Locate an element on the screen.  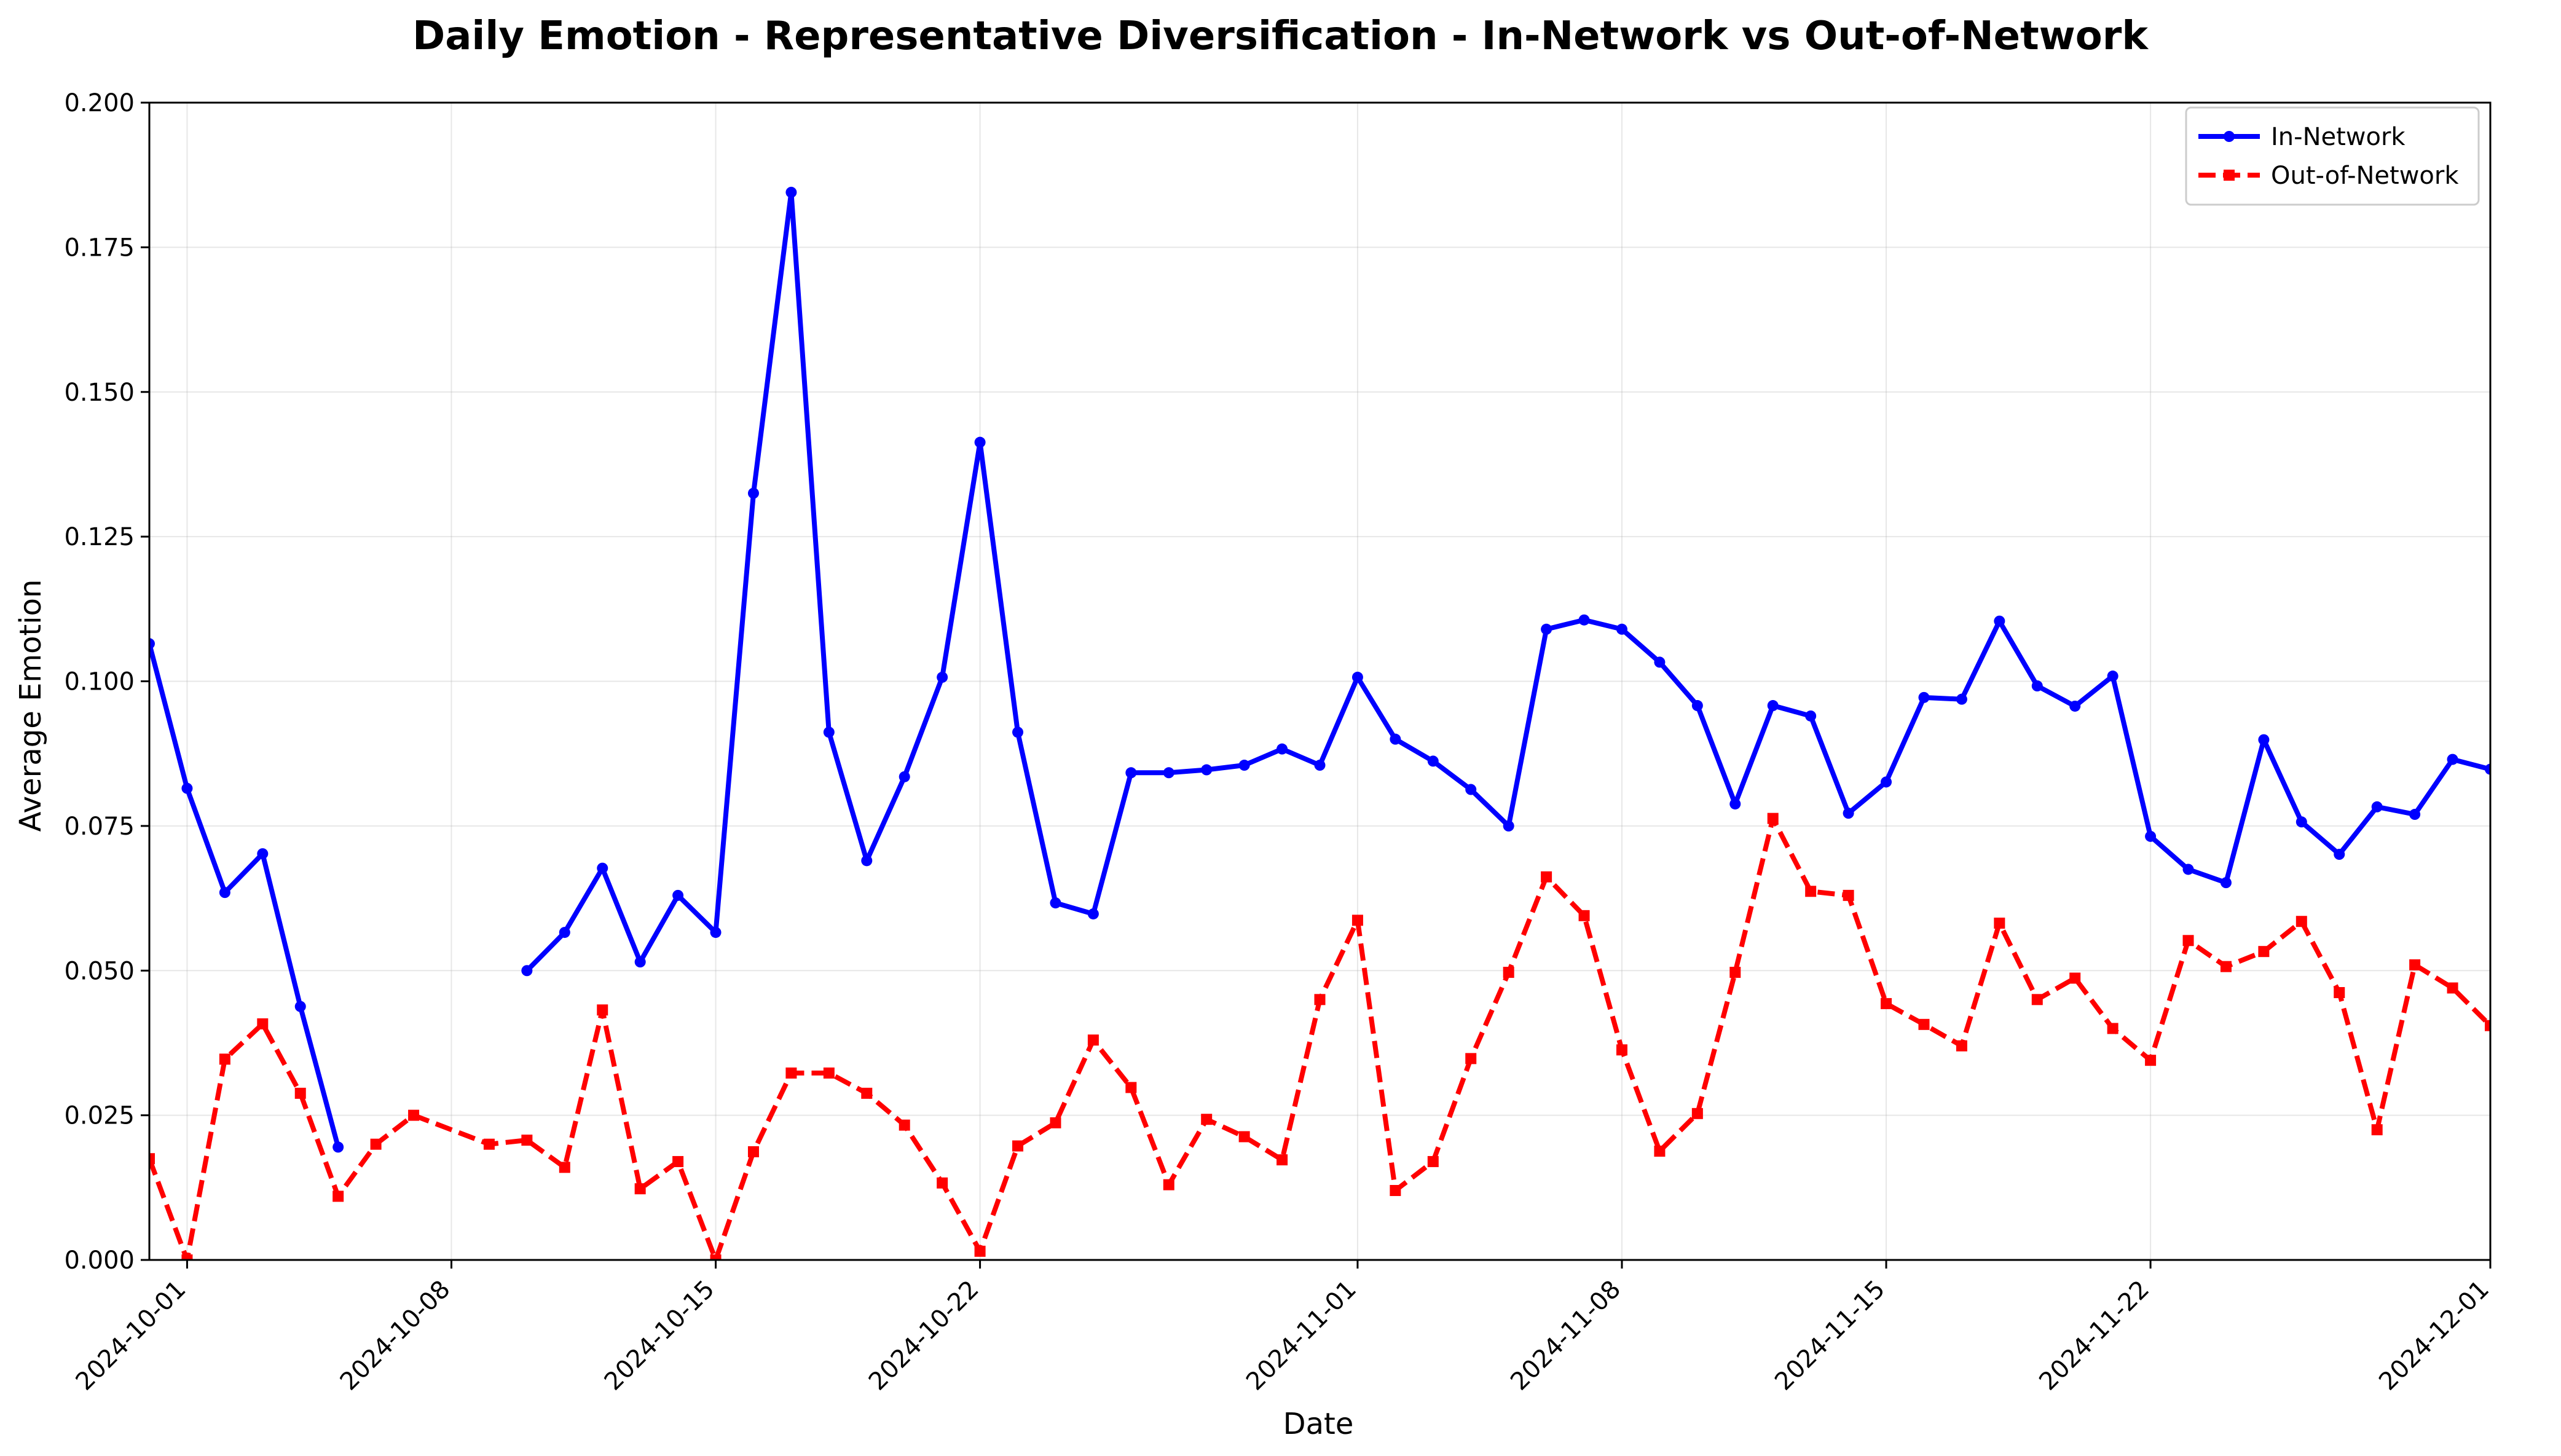
series-line-in-network is located at coordinates (245, 895).